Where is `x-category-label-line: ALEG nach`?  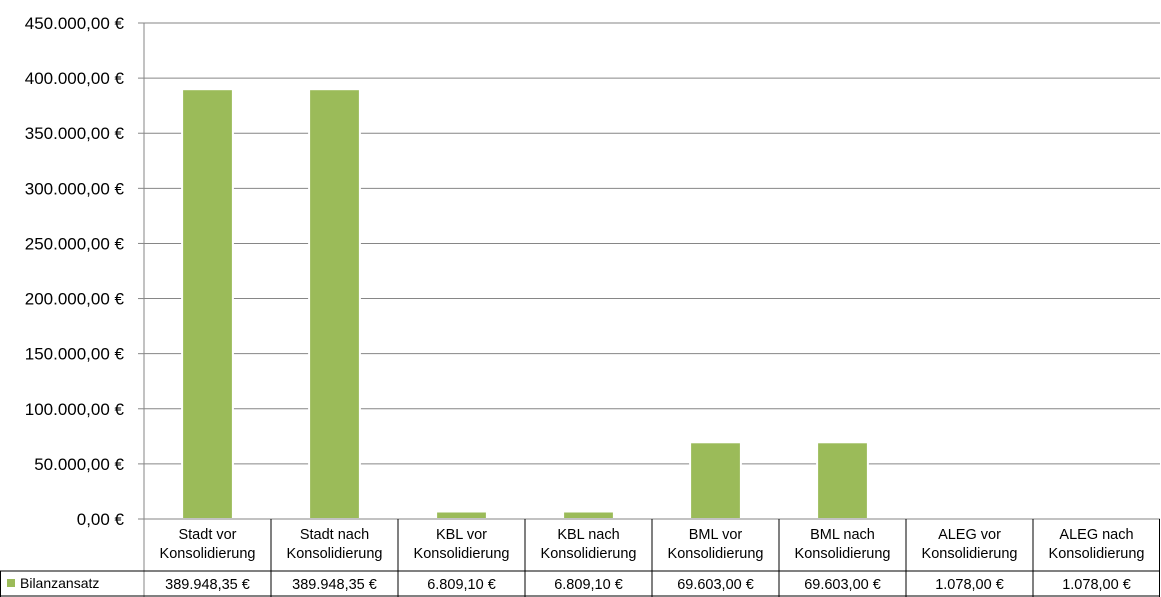
x-category-label-line: ALEG nach is located at coordinates (1096, 535).